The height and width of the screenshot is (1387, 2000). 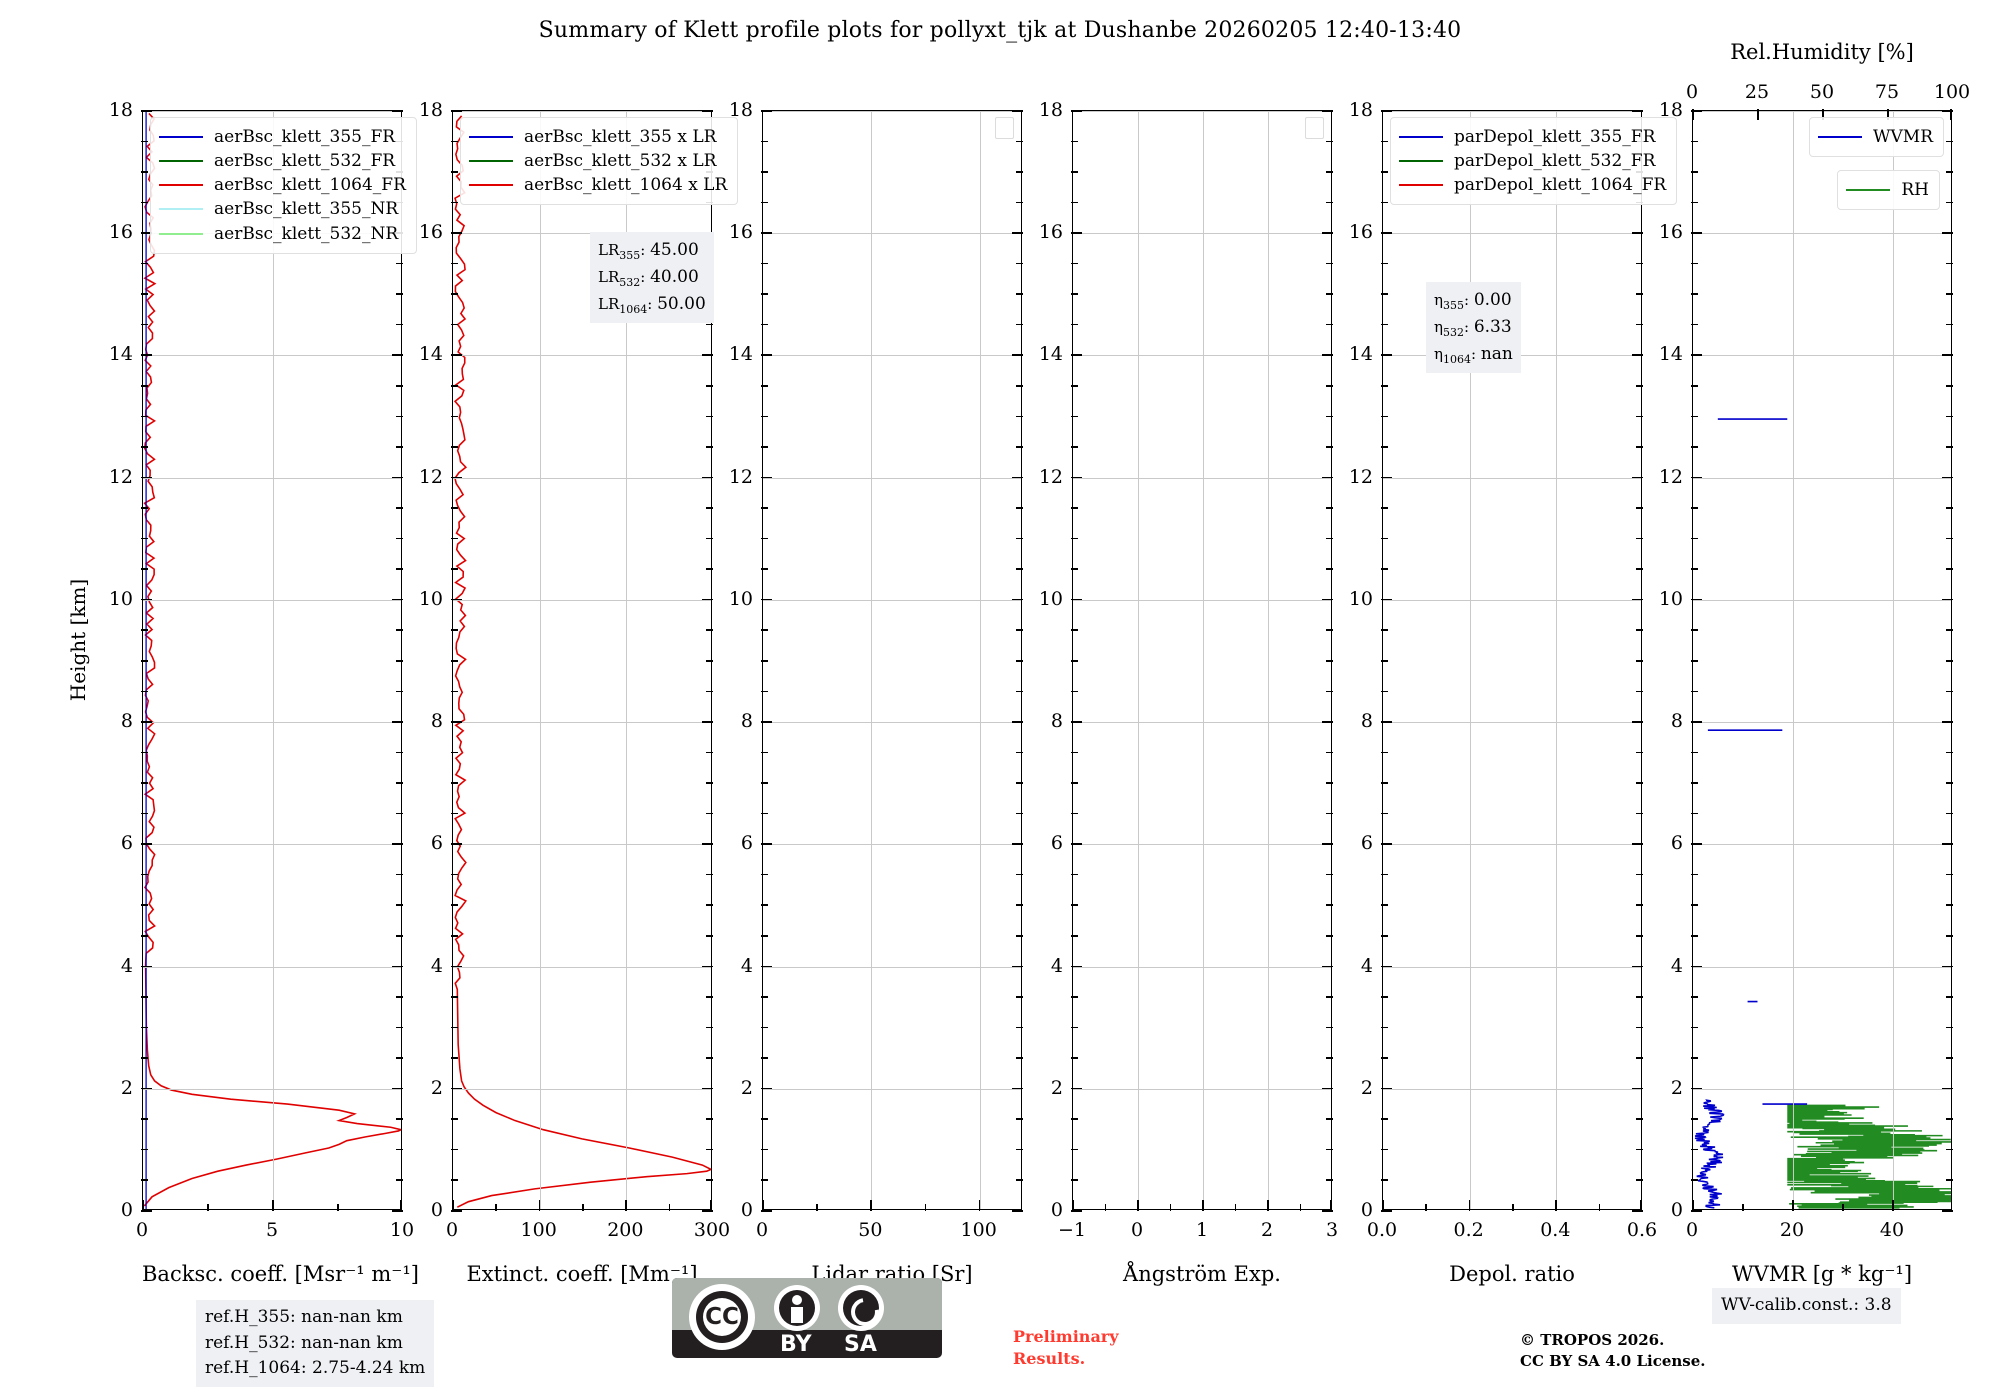 What do you see at coordinates (430, 598) in the screenshot?
I see `y-tick-label: 10` at bounding box center [430, 598].